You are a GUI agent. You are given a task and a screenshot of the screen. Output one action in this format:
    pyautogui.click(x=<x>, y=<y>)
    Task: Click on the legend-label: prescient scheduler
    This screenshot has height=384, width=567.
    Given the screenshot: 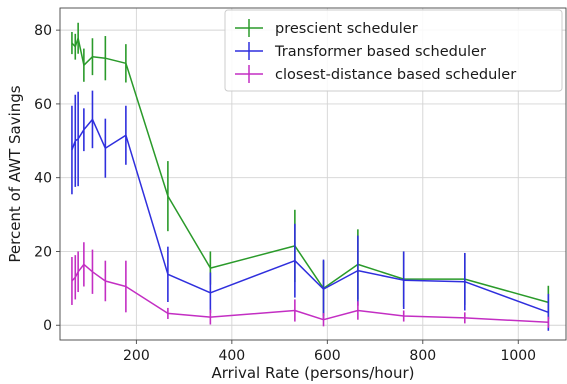 What is the action you would take?
    pyautogui.click(x=346, y=29)
    